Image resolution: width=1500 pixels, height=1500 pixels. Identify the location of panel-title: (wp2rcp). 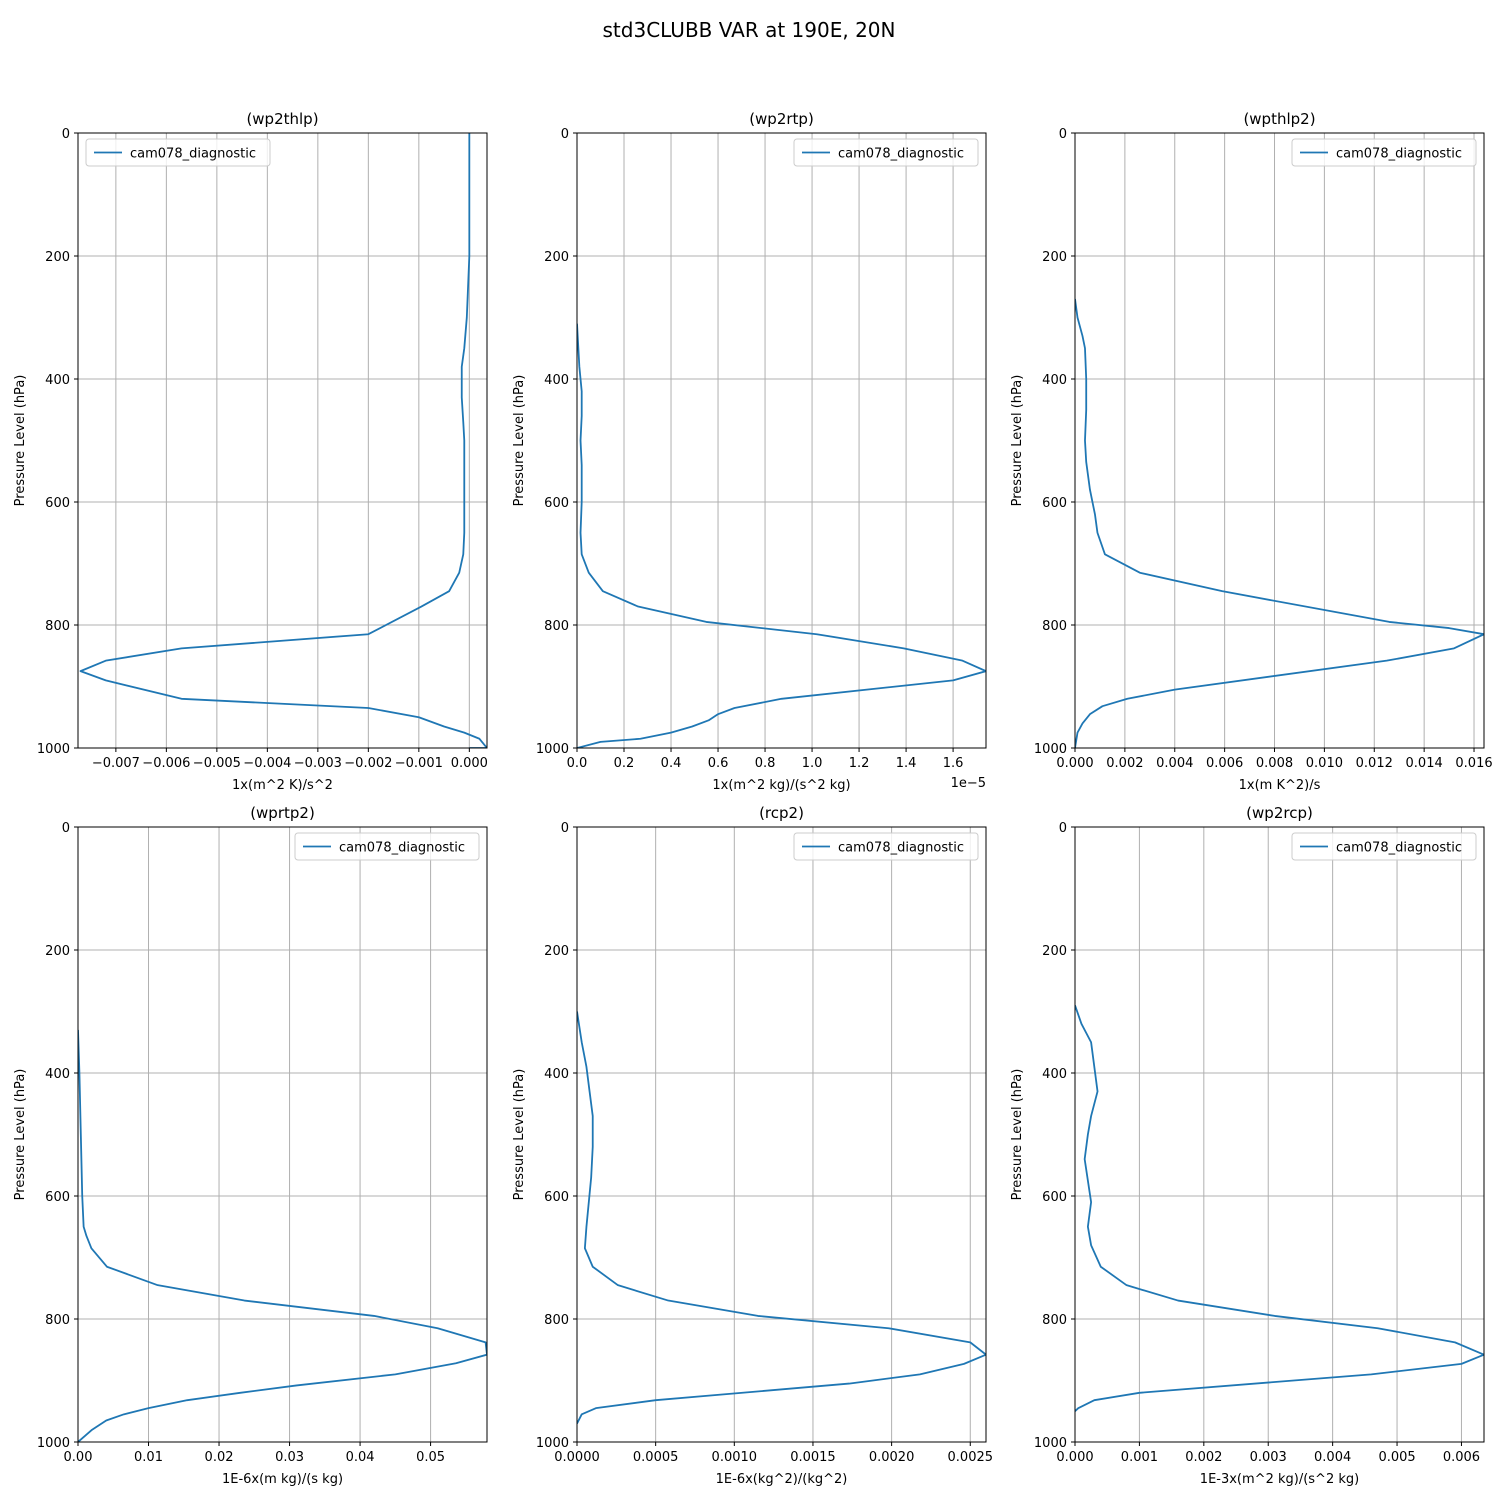
(1279, 813).